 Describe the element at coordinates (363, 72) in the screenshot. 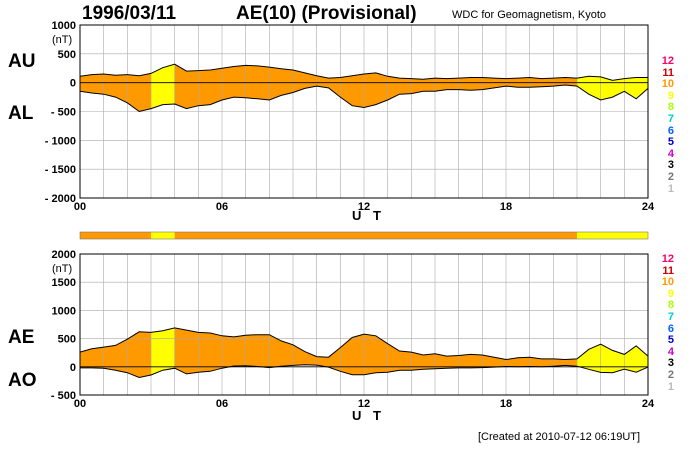

I see `au-series-line` at that location.